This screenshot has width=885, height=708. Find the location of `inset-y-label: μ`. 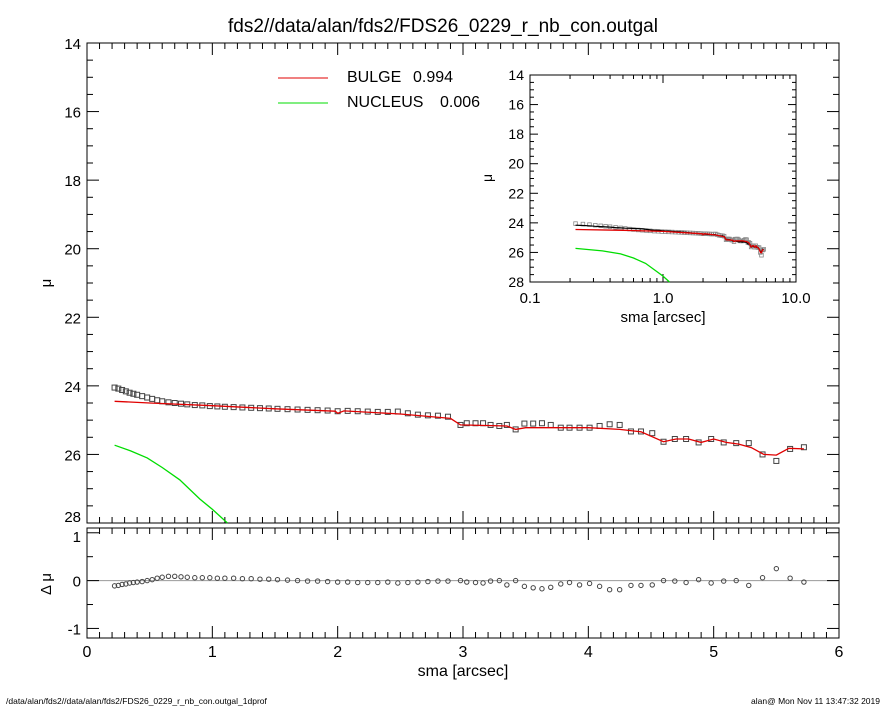

inset-y-label: μ is located at coordinates (487, 178).